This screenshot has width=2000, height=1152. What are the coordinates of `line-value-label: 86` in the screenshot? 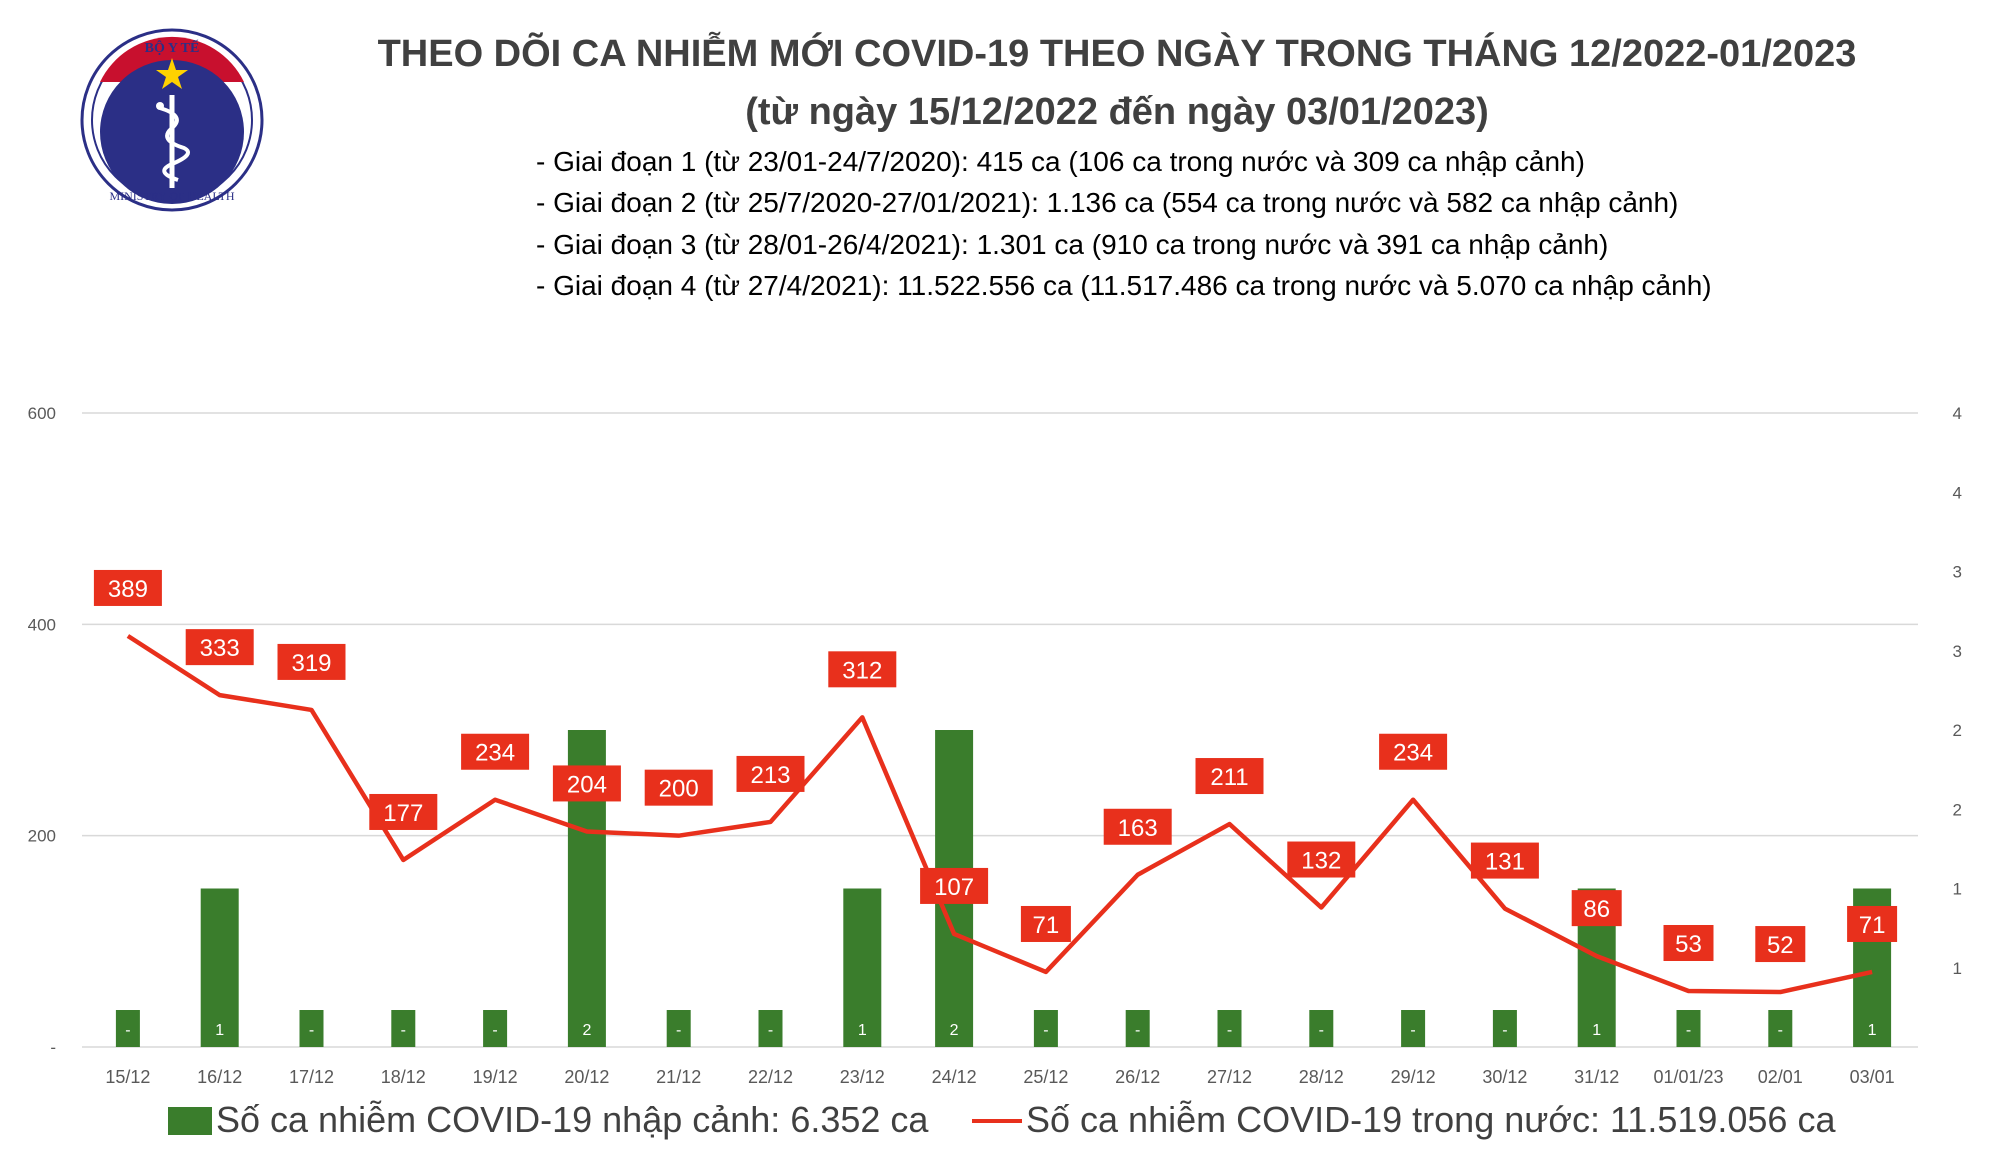 It's located at (1596, 909).